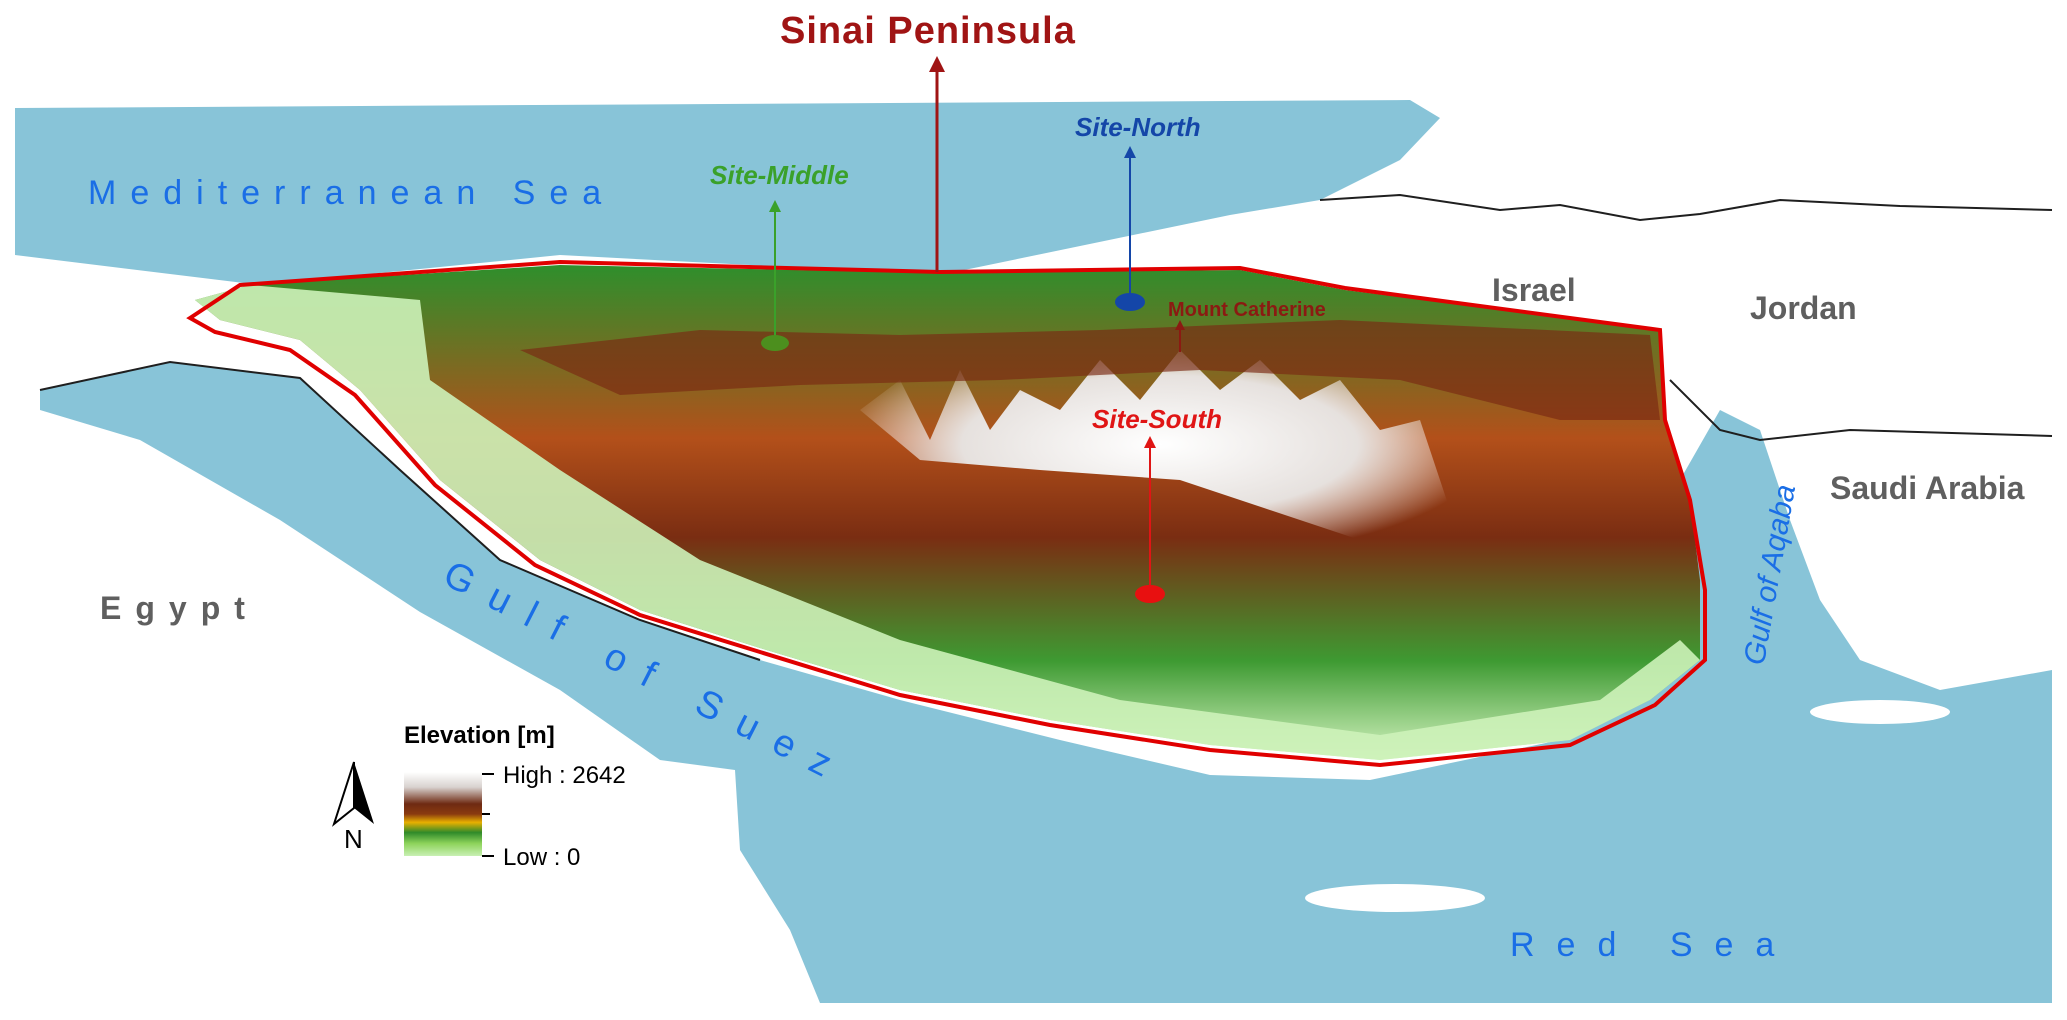 This screenshot has width=2067, height=1020. What do you see at coordinates (1803, 308) in the screenshot?
I see `jordan-label: Jordan` at bounding box center [1803, 308].